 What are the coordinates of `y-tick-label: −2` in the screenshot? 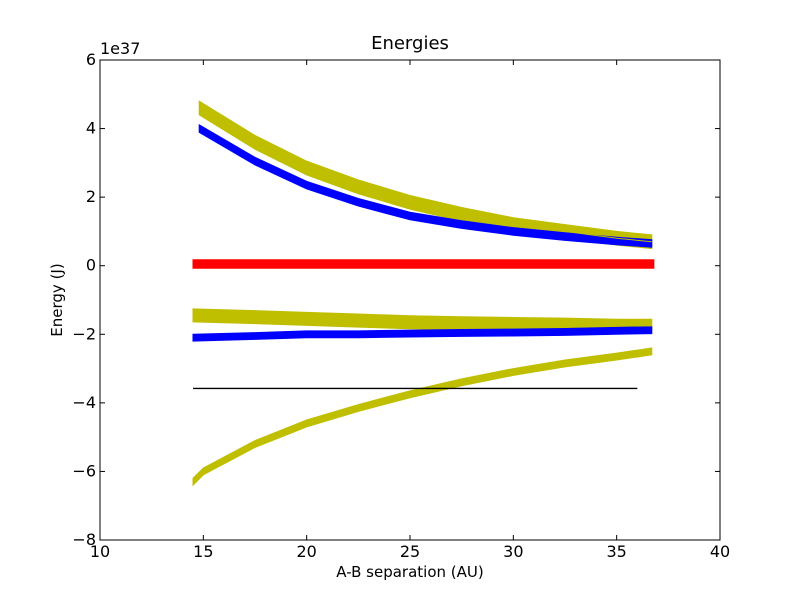 It's located at (84, 333).